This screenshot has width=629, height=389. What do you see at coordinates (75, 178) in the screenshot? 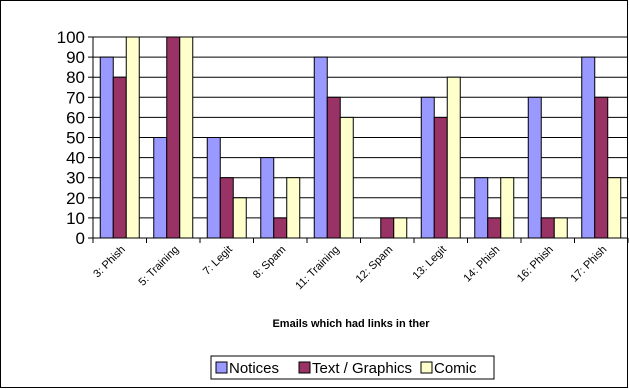
I see `y-tick-label: 30` at bounding box center [75, 178].